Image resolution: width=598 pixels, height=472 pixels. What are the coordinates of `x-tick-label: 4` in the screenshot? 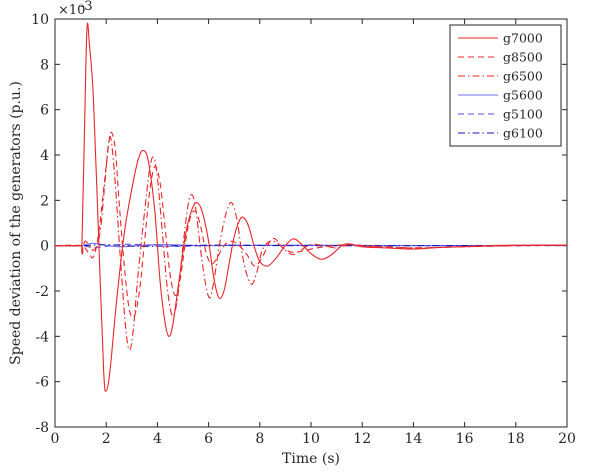 It's located at (157, 439).